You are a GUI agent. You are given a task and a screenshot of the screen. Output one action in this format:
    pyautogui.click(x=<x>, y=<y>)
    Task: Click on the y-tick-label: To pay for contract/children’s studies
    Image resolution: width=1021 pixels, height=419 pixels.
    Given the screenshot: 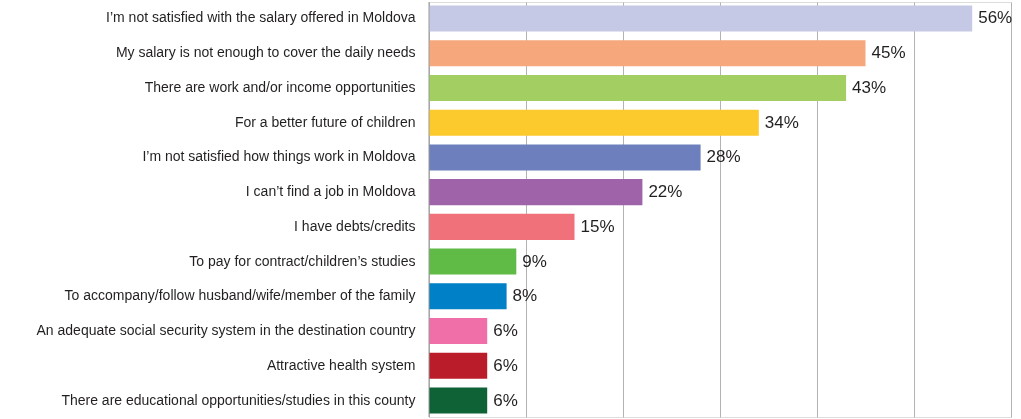 What is the action you would take?
    pyautogui.click(x=302, y=260)
    